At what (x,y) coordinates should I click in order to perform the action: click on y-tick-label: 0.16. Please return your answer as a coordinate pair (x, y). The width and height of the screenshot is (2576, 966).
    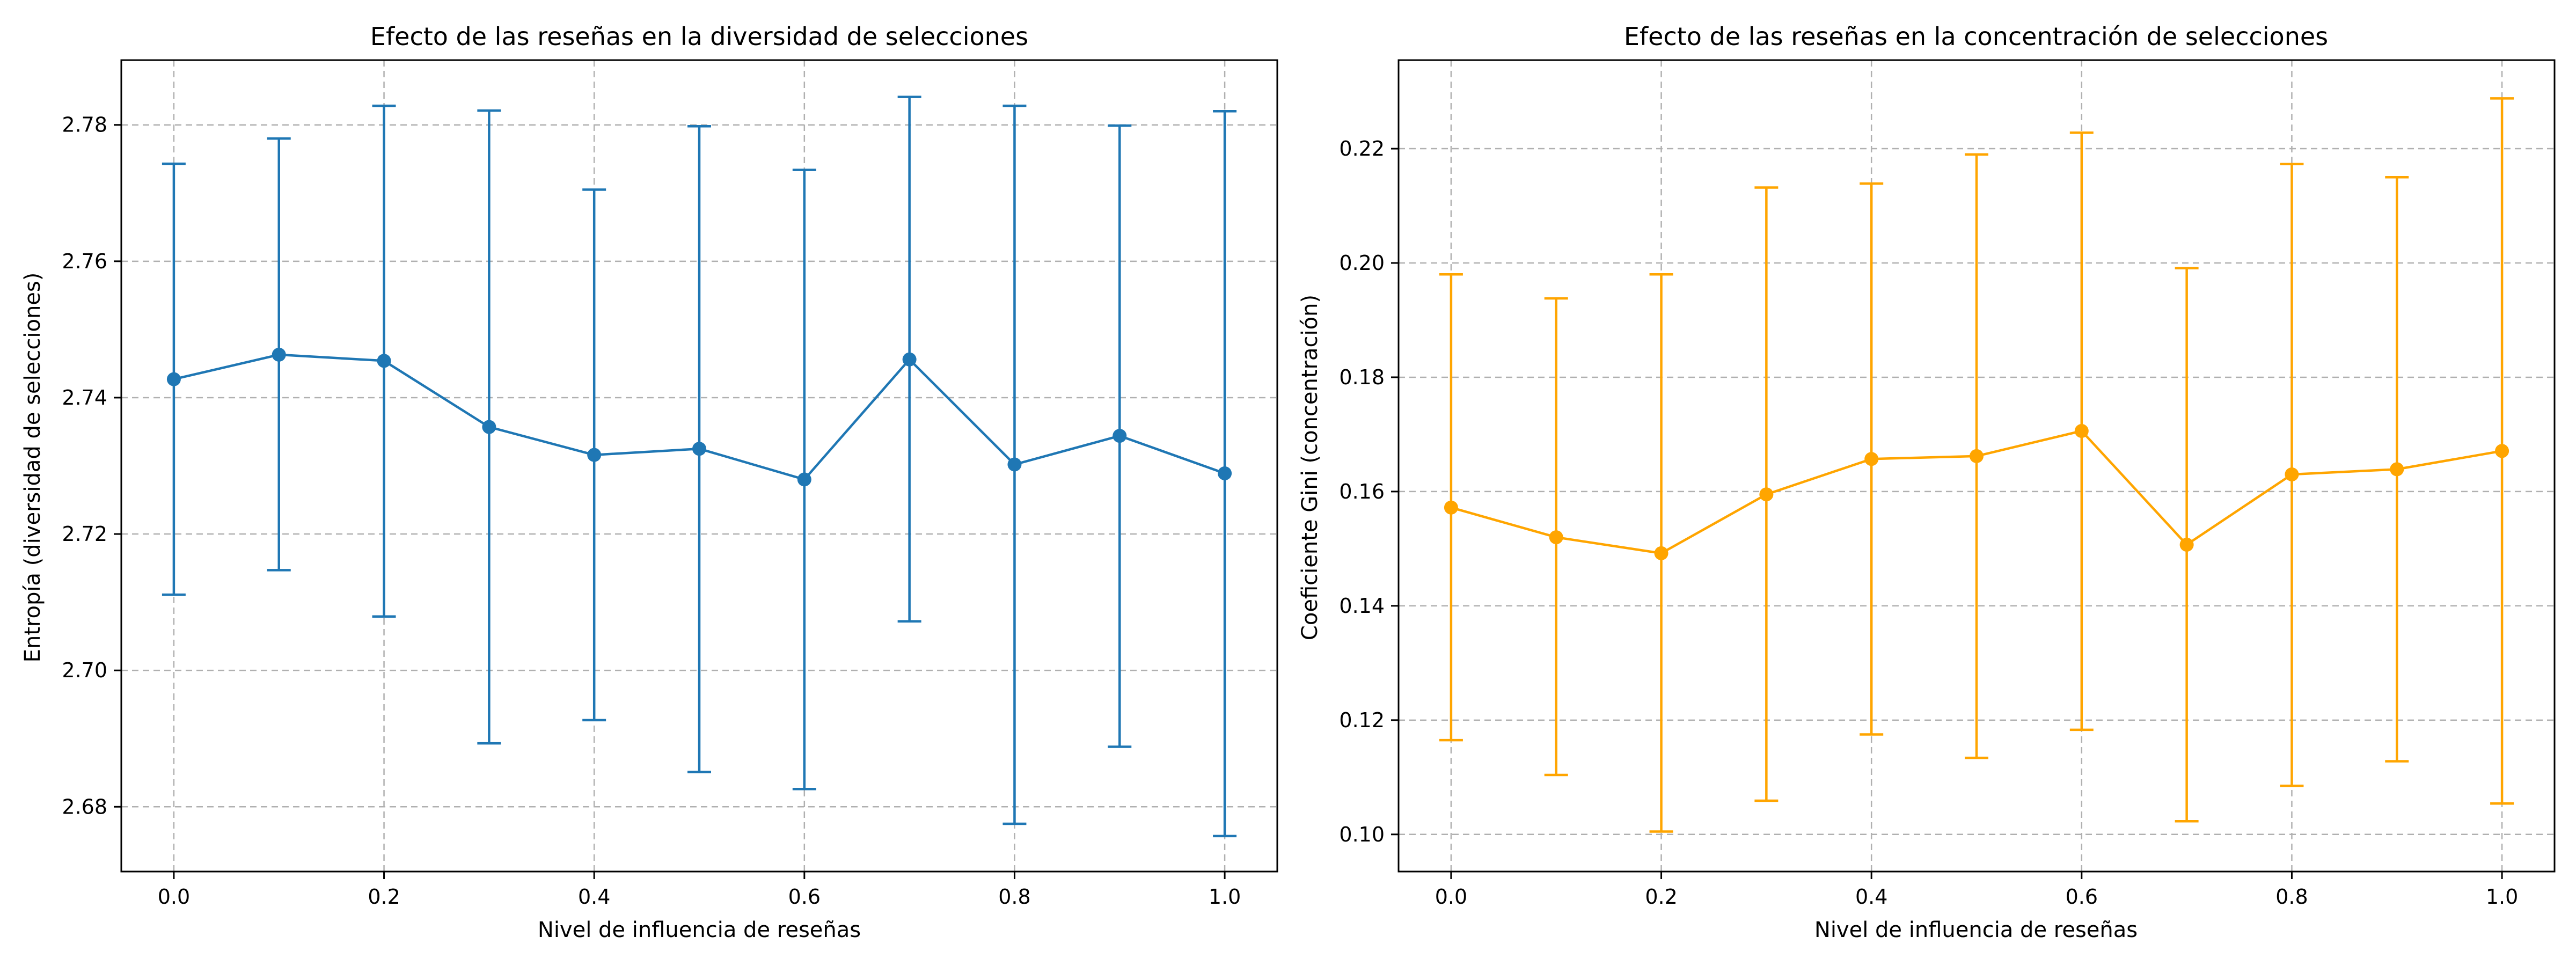
    Looking at the image, I should click on (1362, 491).